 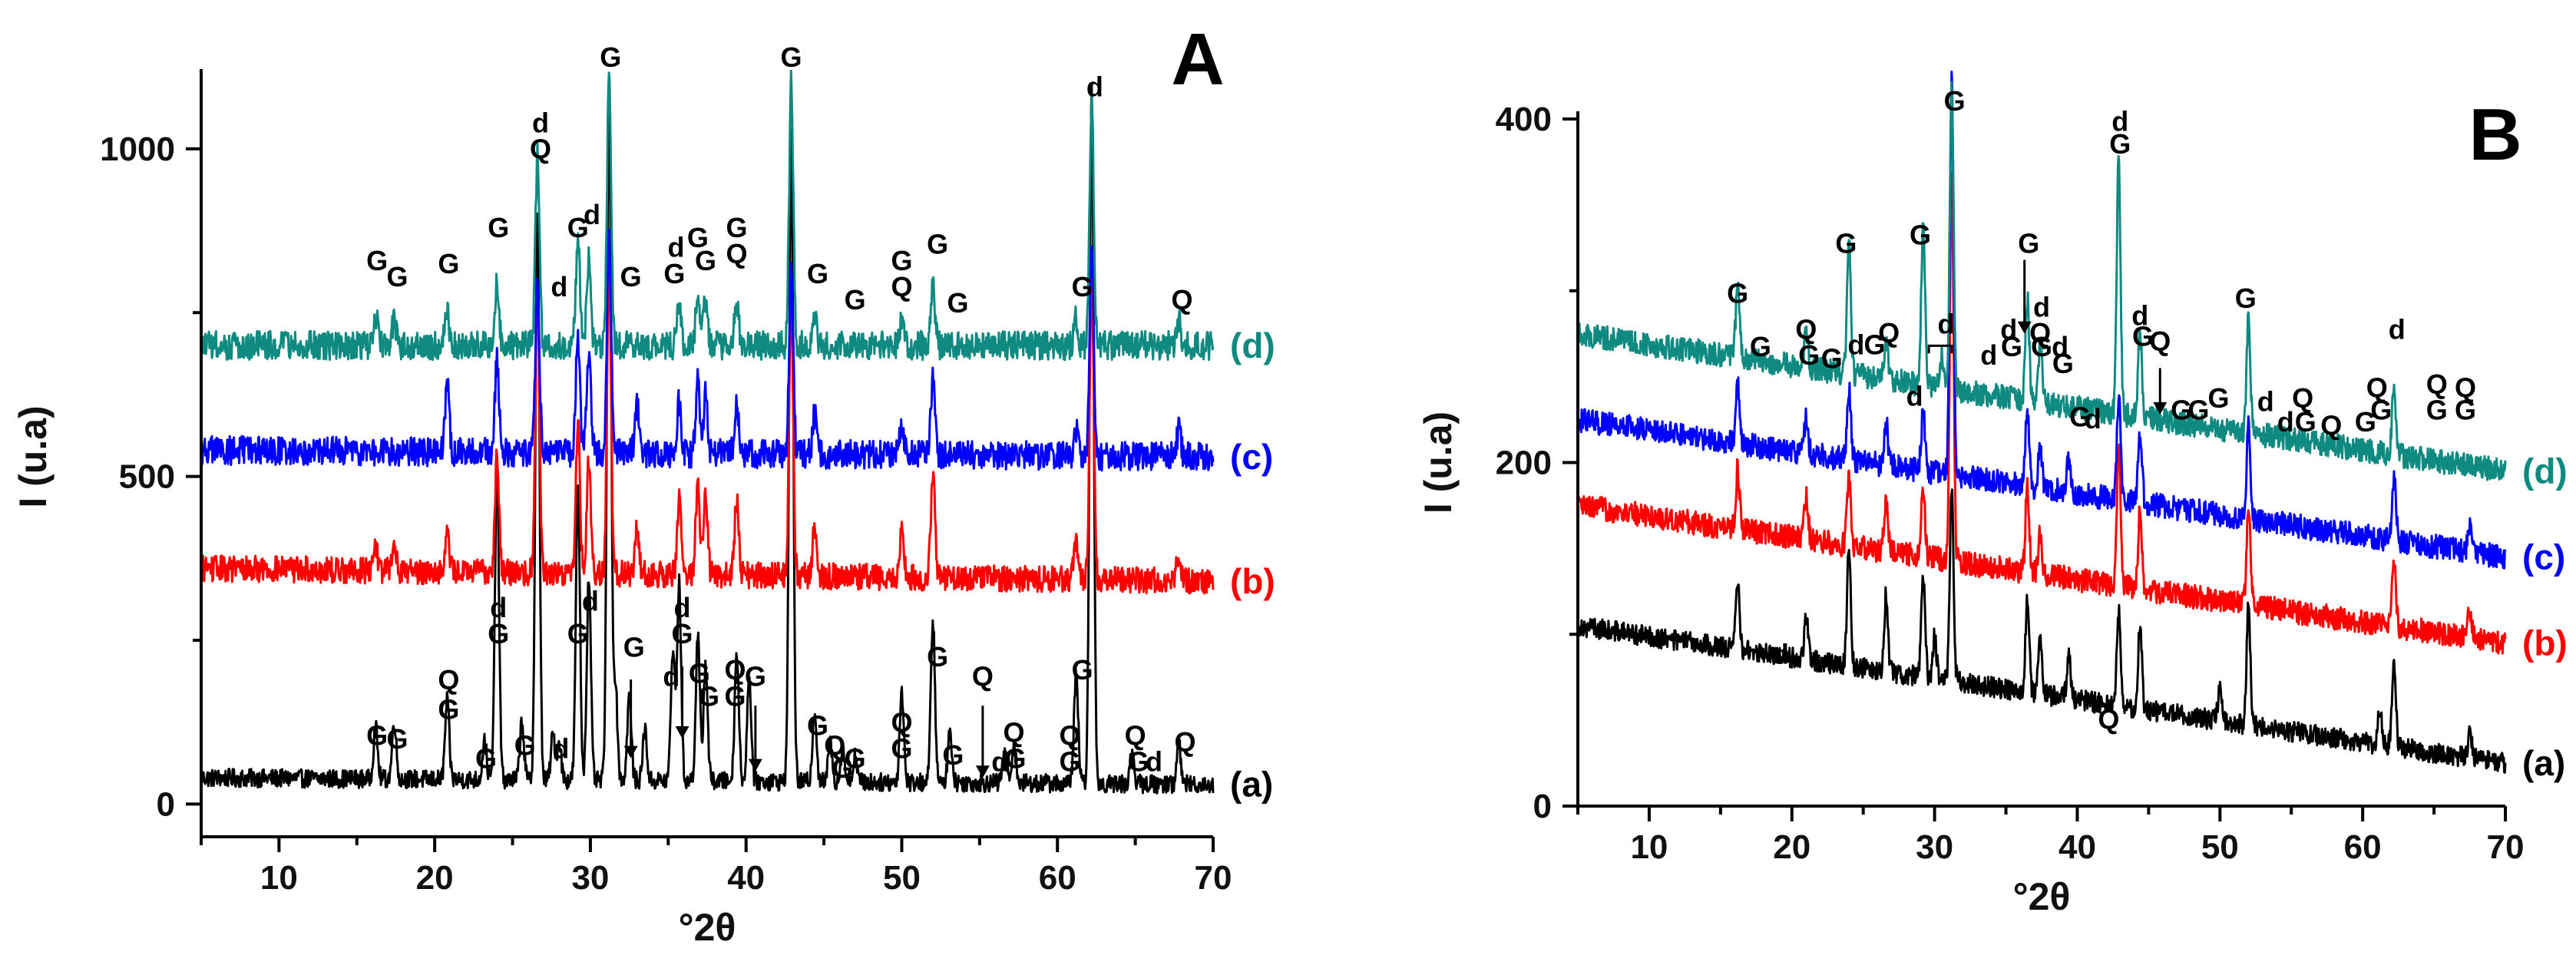 I want to click on y-tick-label: 0, so click(x=166, y=804).